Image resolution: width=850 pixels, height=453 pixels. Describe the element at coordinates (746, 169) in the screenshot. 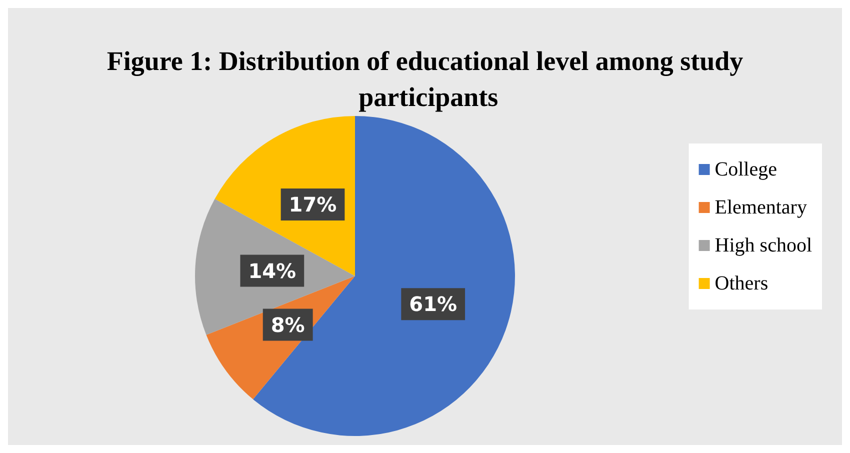

I see `legend-label: College` at that location.